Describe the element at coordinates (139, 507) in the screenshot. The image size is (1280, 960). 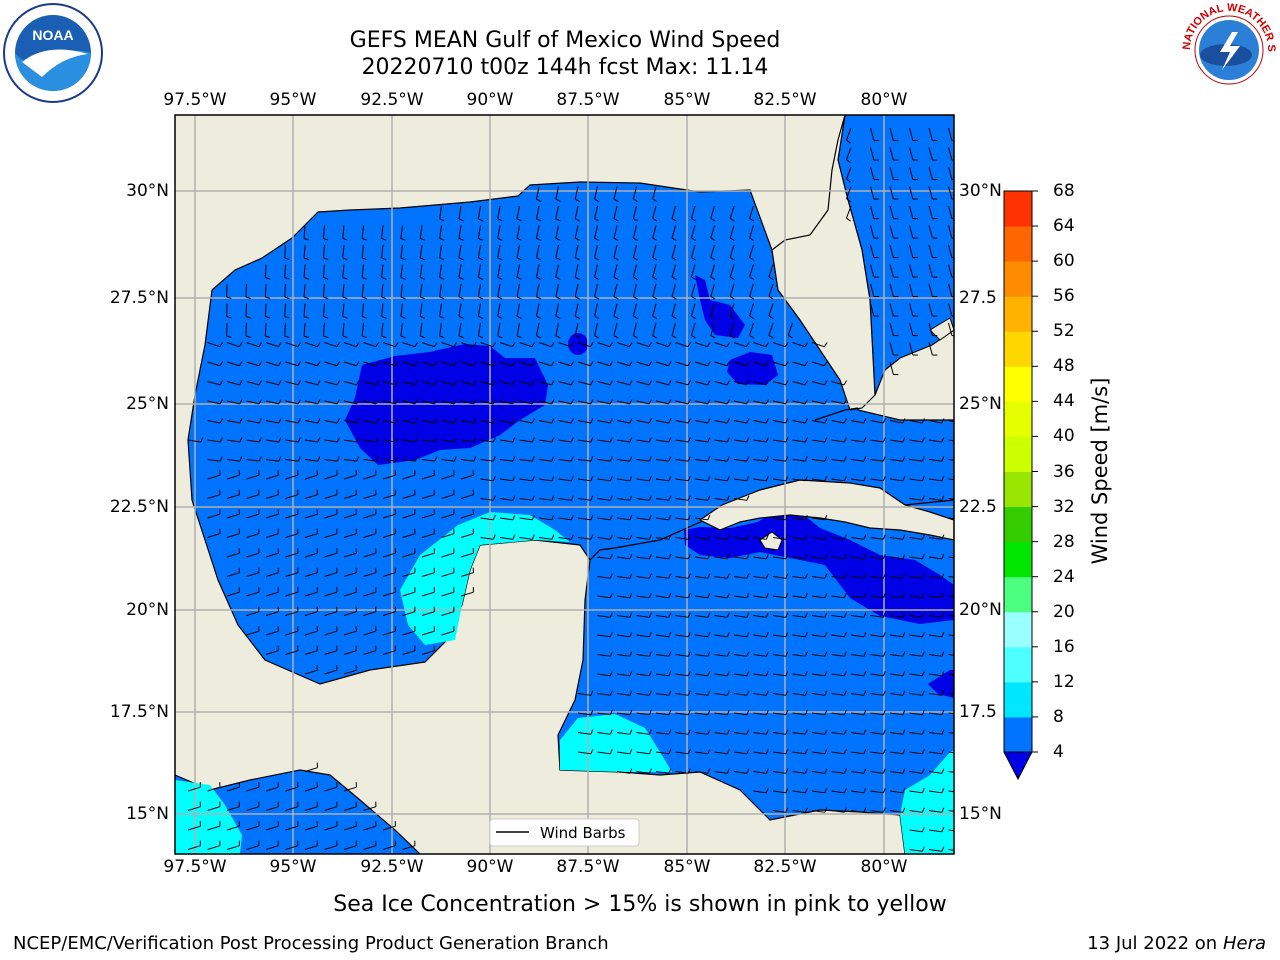
I see `lat-tick-left: 22.5°N` at that location.